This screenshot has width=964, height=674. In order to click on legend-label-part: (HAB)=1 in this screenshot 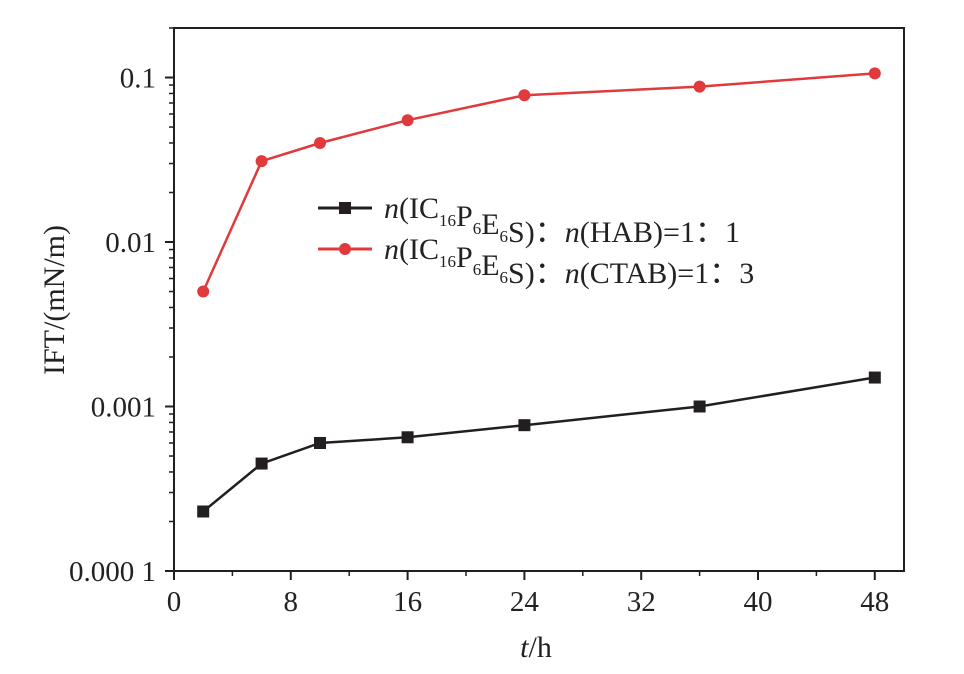, I will do `click(637, 232)`.